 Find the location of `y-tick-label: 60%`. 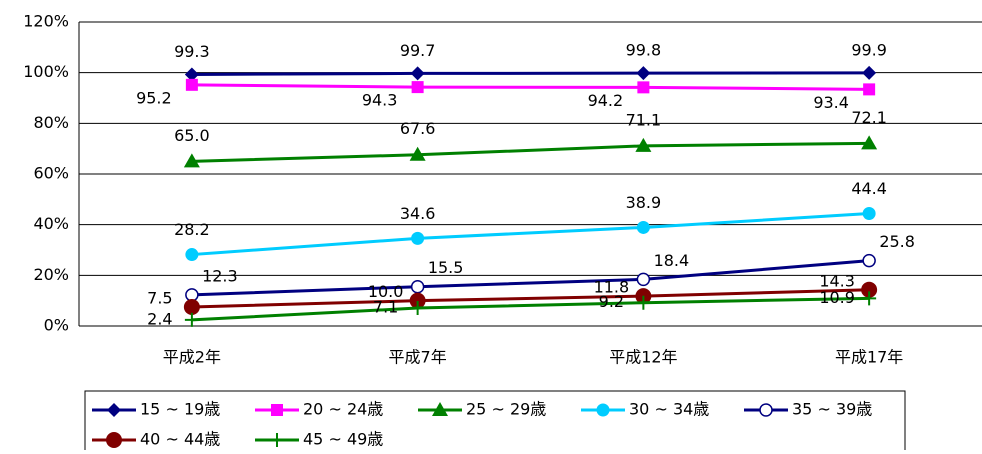

y-tick-label: 60% is located at coordinates (51, 173).